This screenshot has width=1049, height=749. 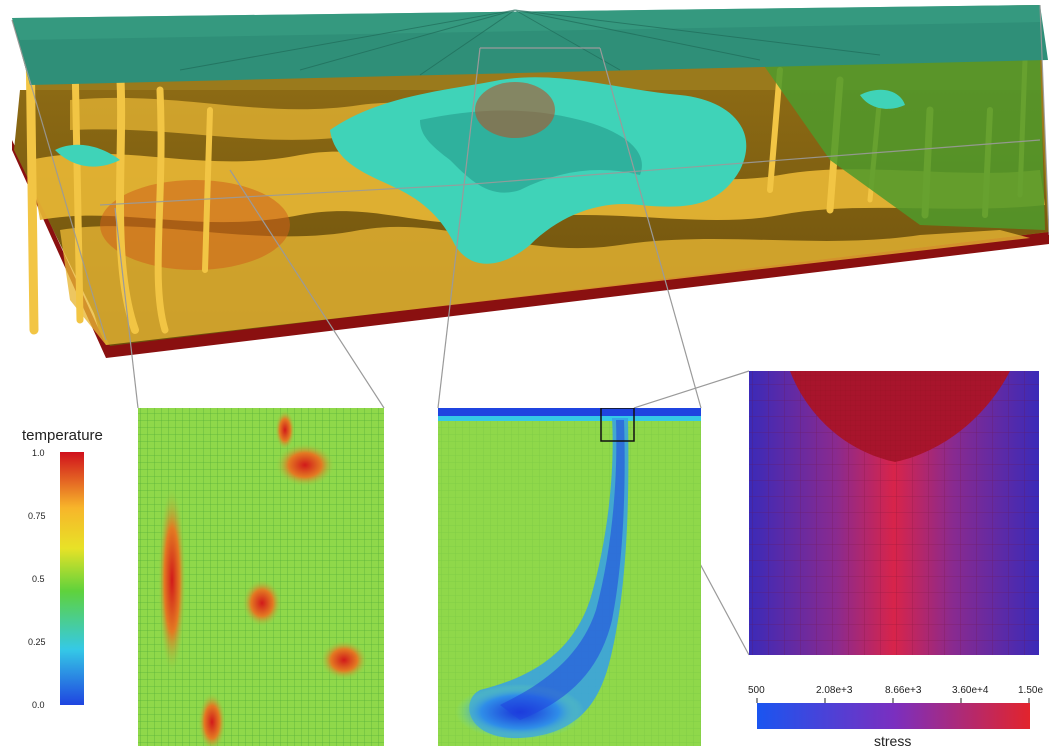 What do you see at coordinates (261, 577) in the screenshot?
I see `zoom-panel-temperature` at bounding box center [261, 577].